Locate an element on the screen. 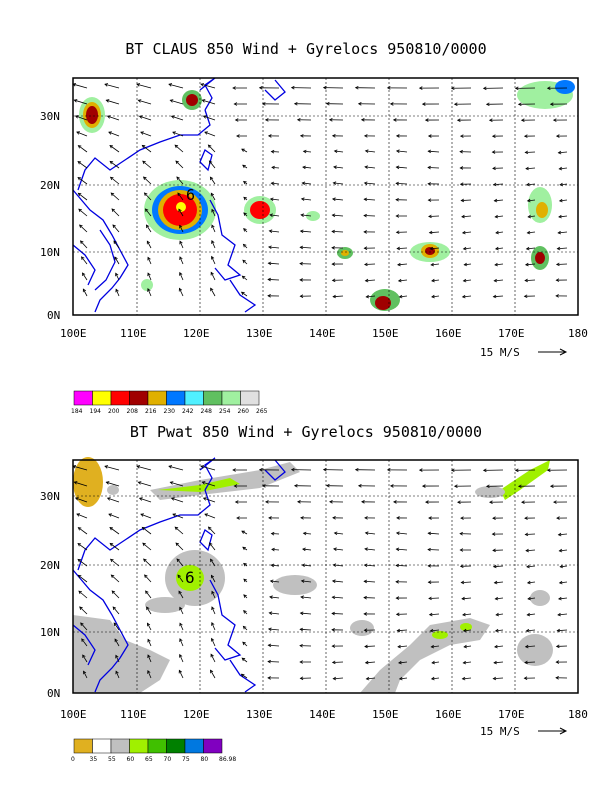 This screenshot has height=792, width=612. panel1-xlabel: 170E is located at coordinates (511, 333).